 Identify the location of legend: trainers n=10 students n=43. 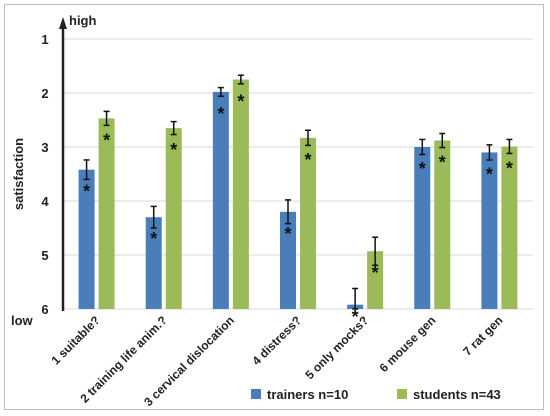
(376, 394).